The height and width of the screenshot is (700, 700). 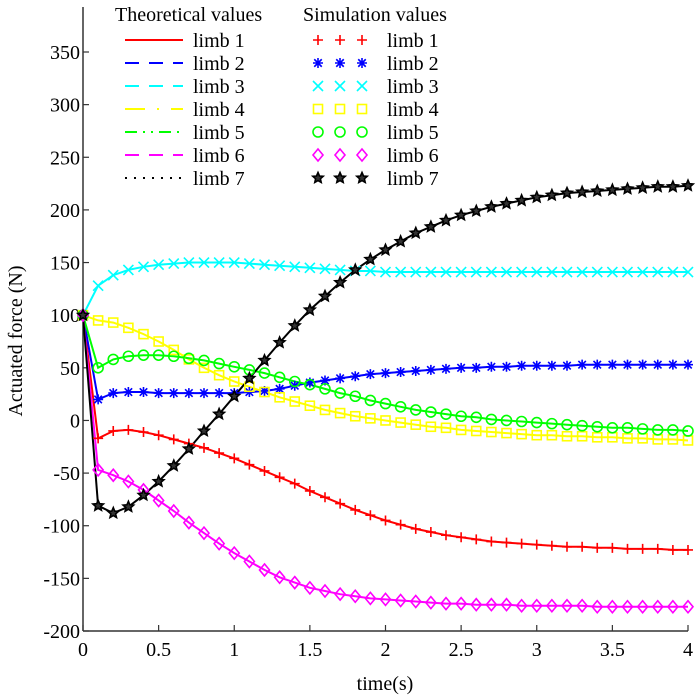 I want to click on y-tick-label: -100, so click(x=61, y=527).